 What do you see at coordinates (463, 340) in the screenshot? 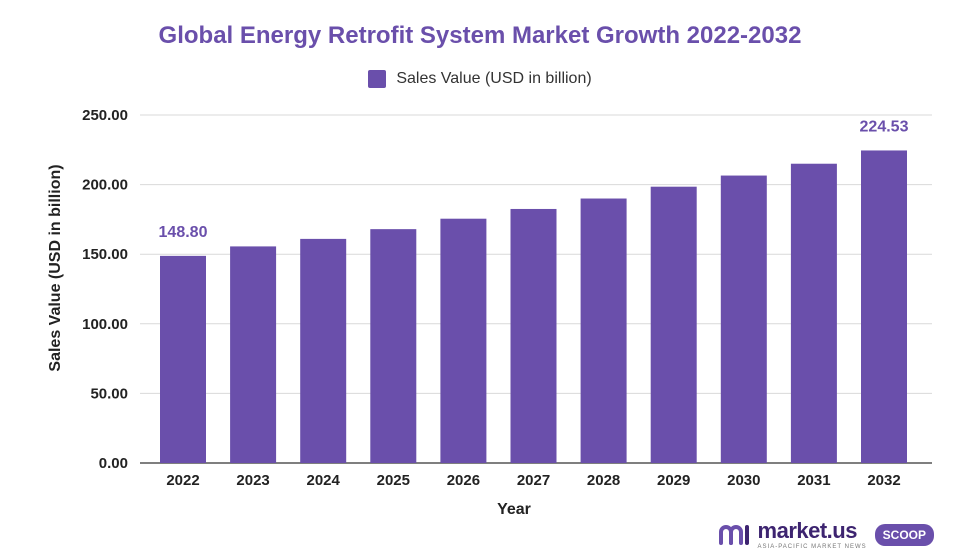
I see `bar-2026` at bounding box center [463, 340].